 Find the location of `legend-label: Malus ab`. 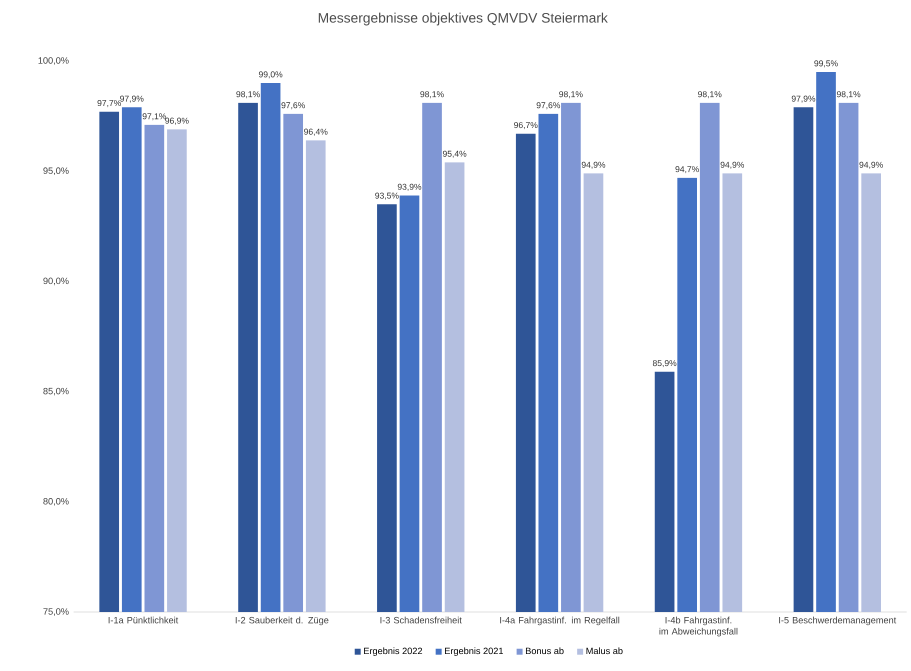

legend-label: Malus ab is located at coordinates (604, 650).